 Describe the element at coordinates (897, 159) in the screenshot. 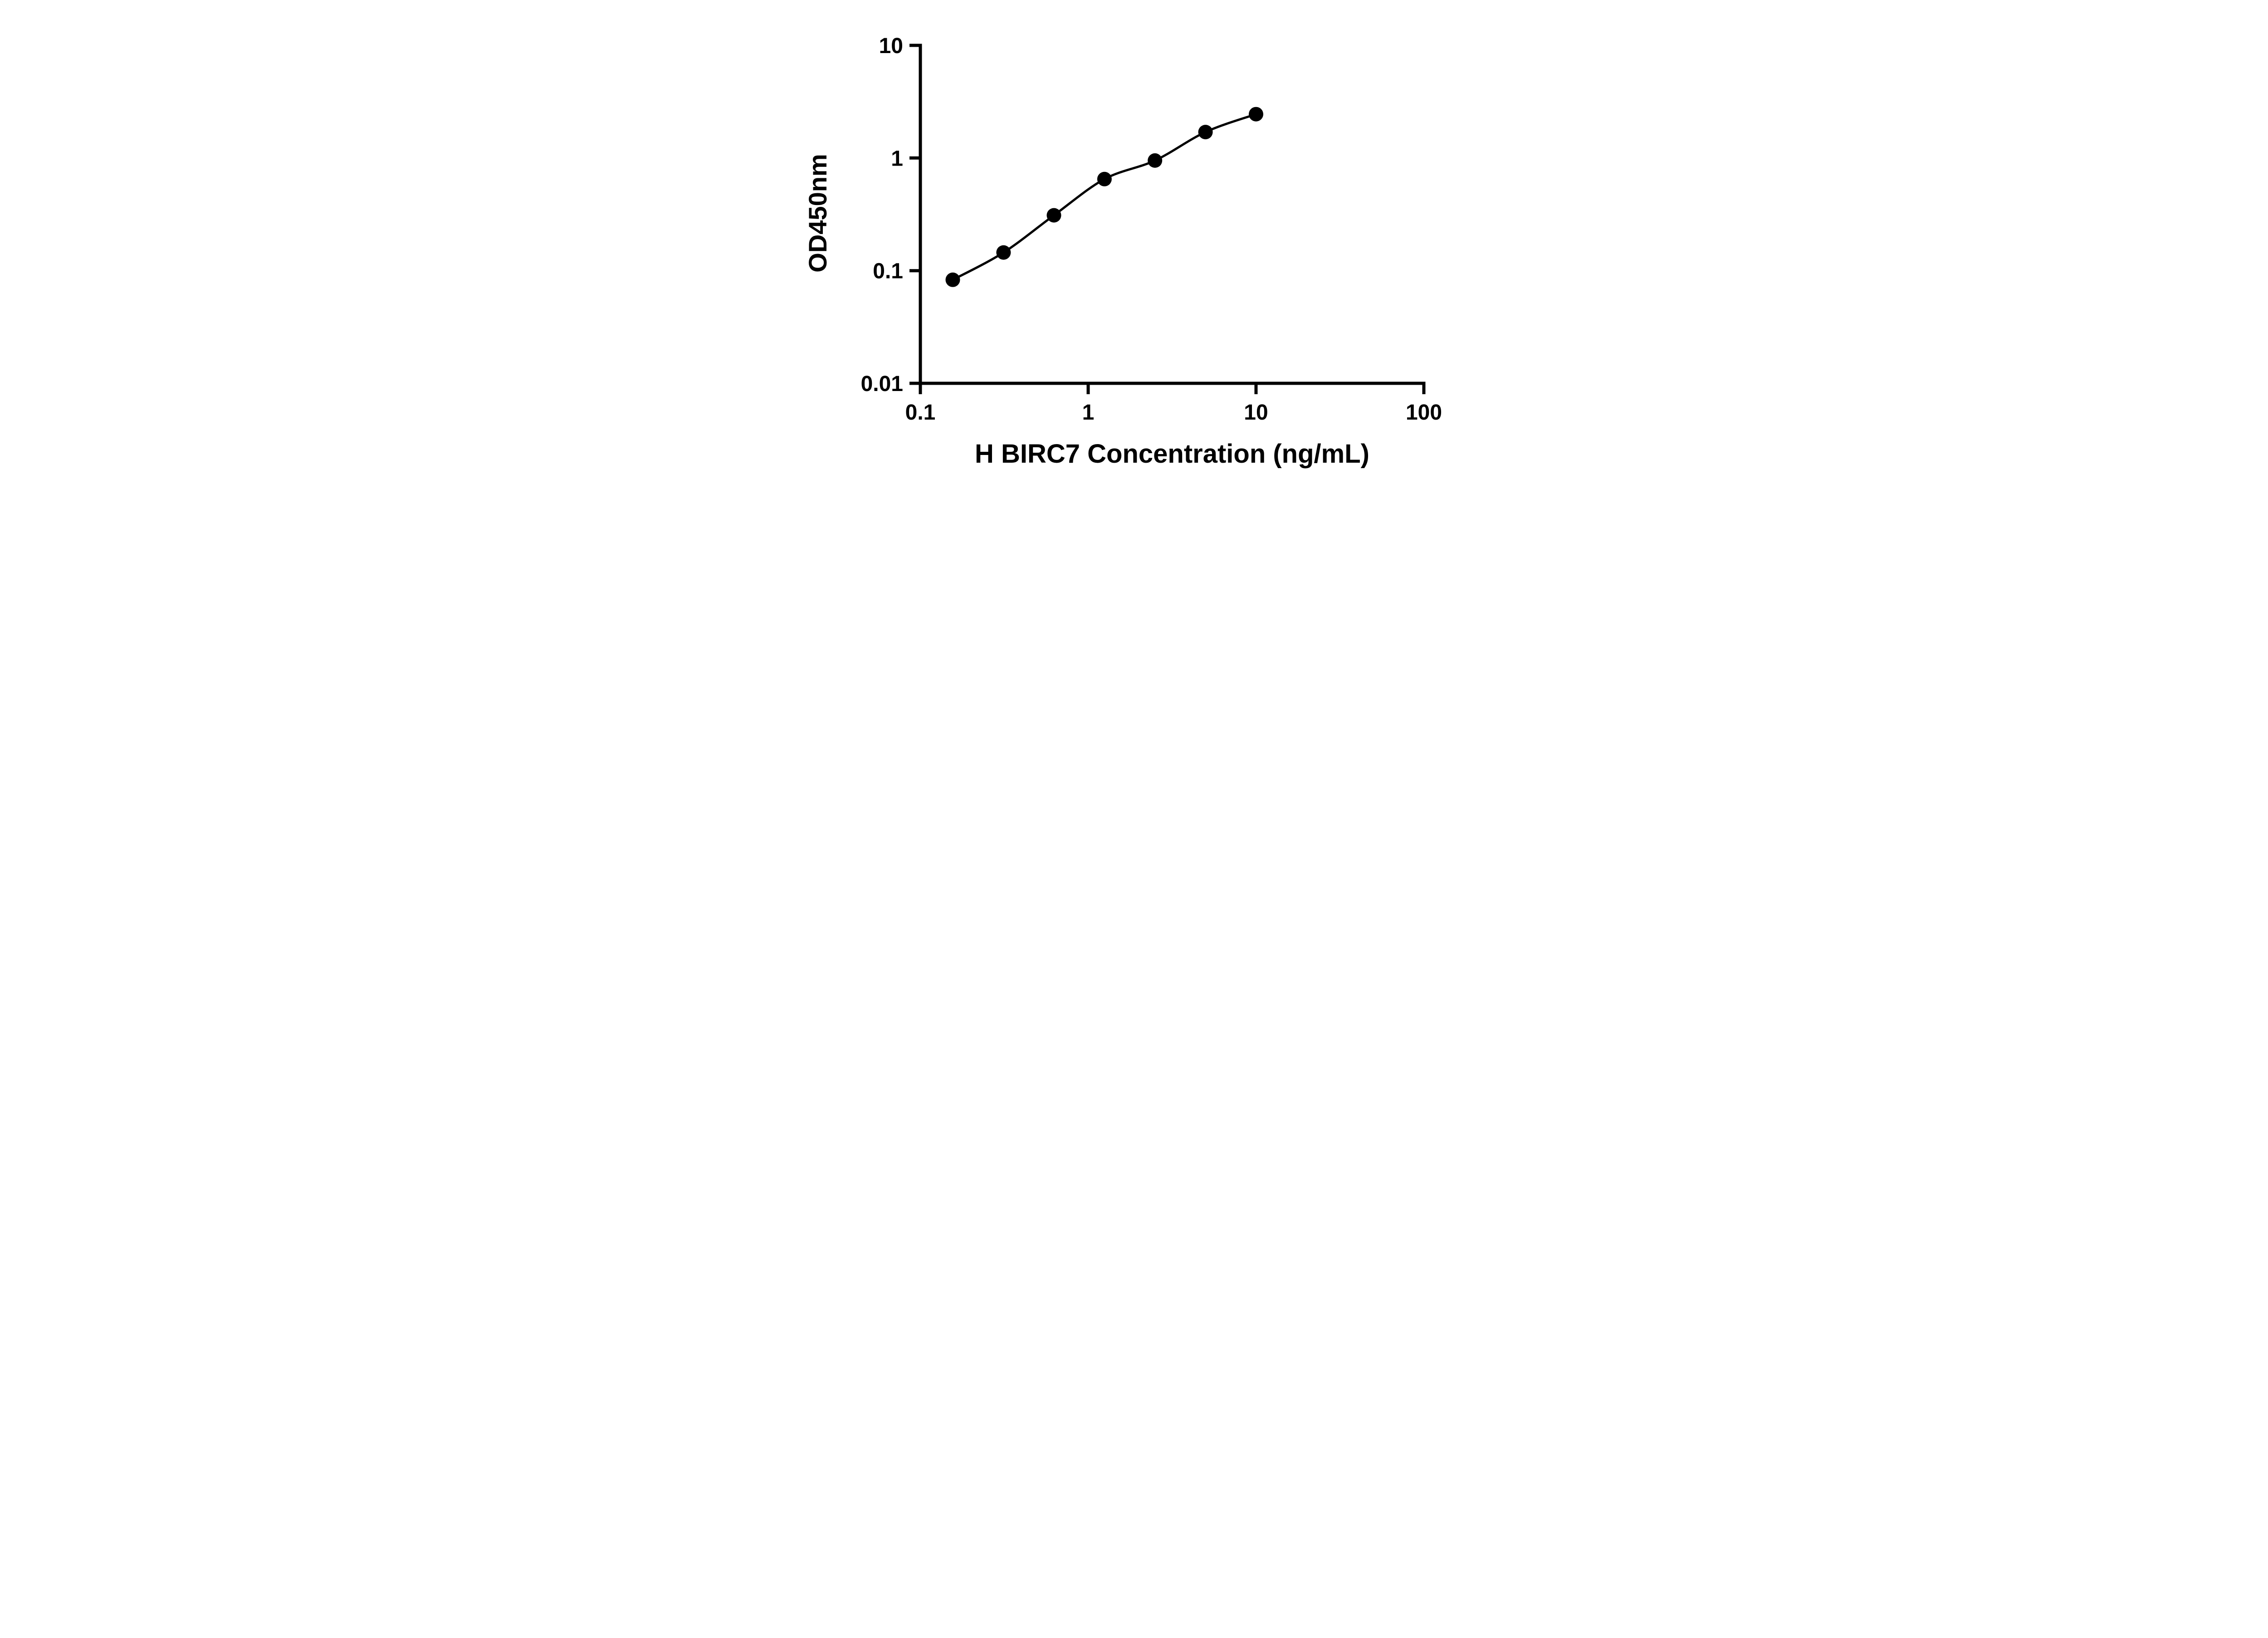

I see `y-tick-label: 1` at that location.